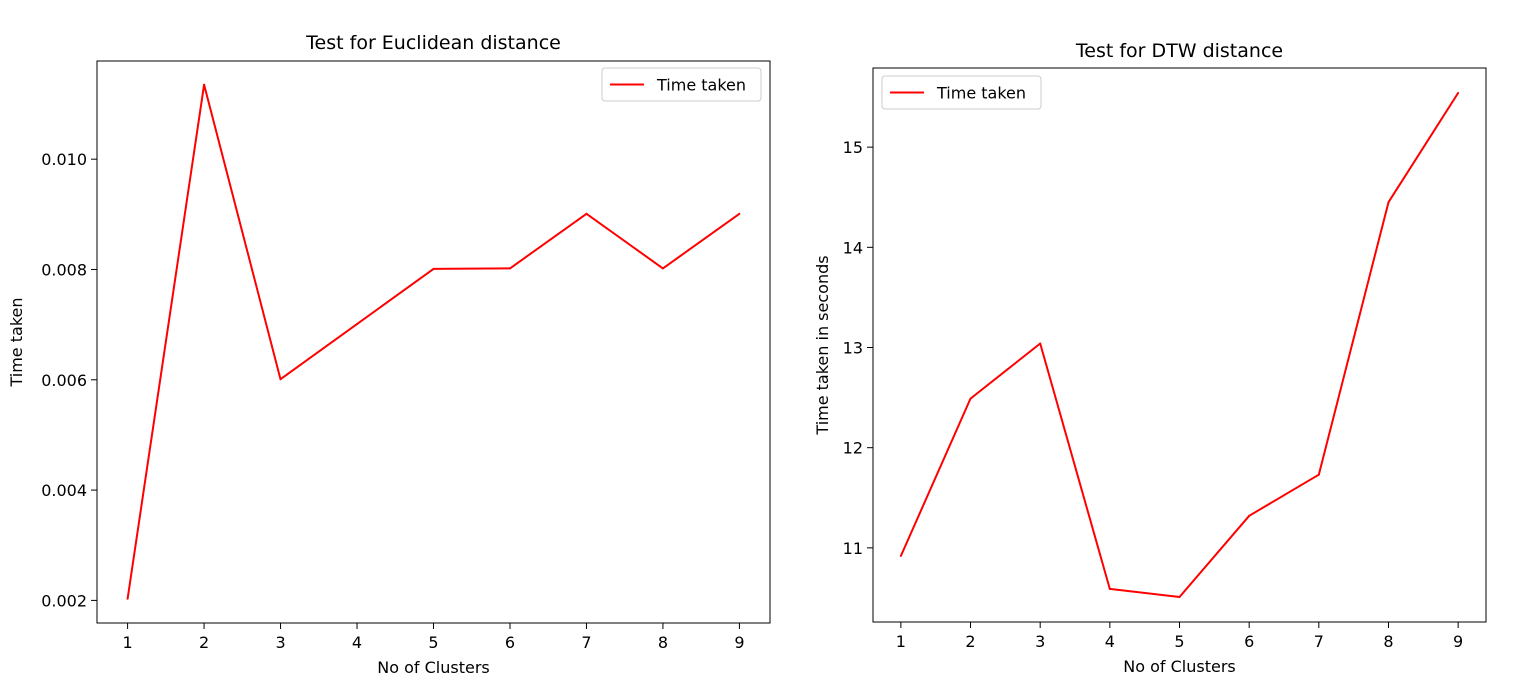 Image resolution: width=1528 pixels, height=698 pixels. What do you see at coordinates (853, 147) in the screenshot?
I see `y-tick-label: 15` at bounding box center [853, 147].